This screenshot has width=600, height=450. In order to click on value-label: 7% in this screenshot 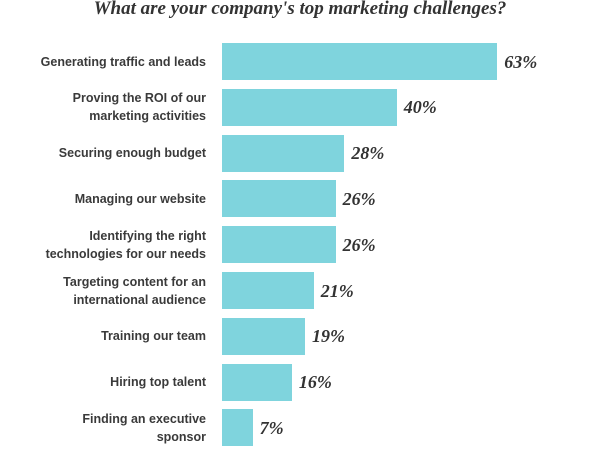, I will do `click(271, 427)`.